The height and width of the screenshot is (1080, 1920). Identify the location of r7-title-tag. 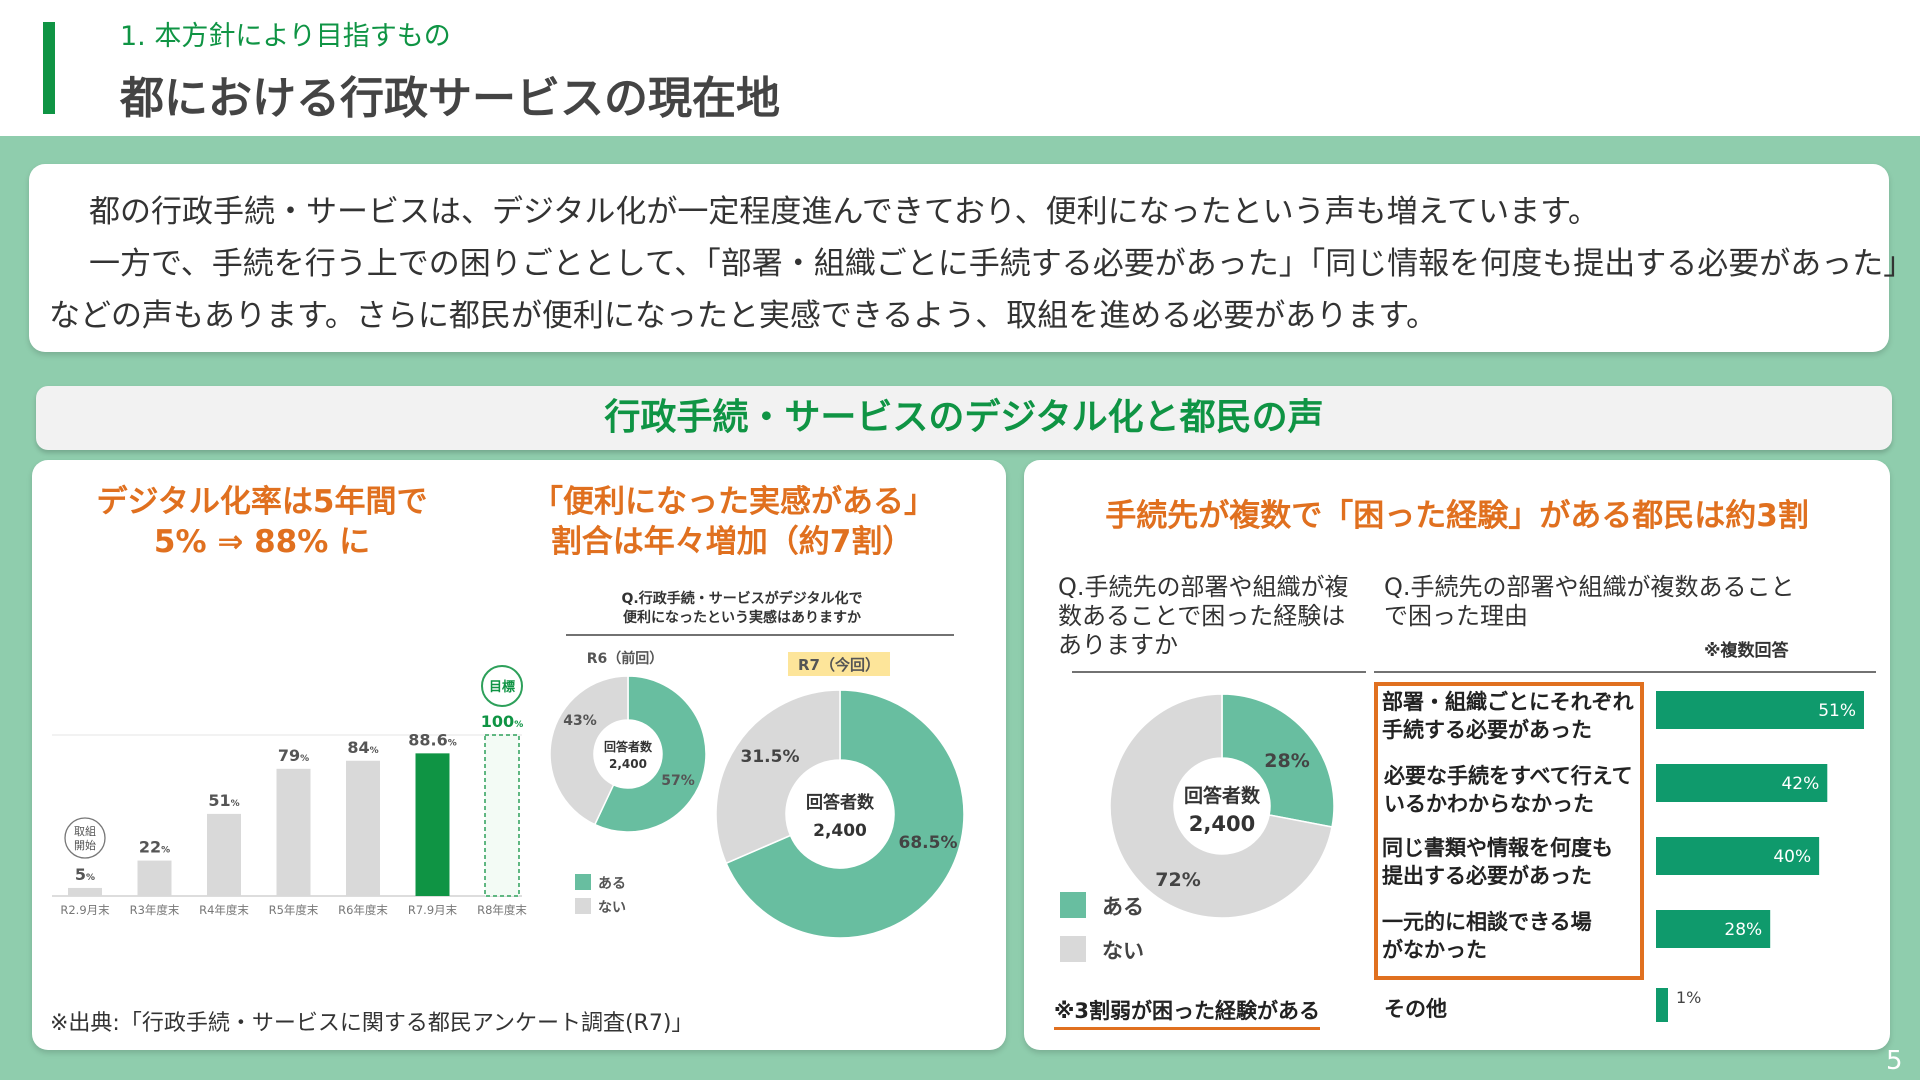
(839, 664).